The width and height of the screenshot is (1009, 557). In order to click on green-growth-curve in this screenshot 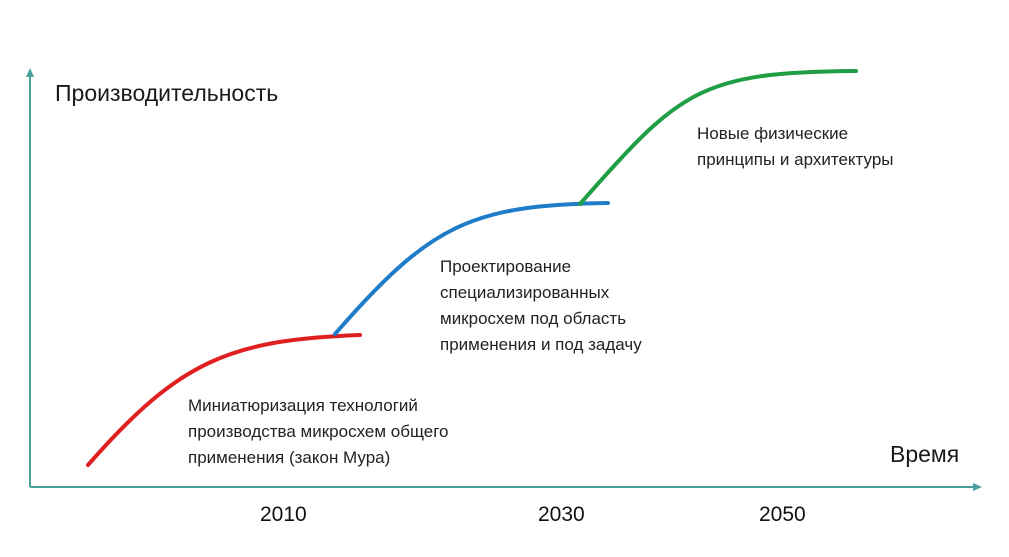, I will do `click(718, 137)`.